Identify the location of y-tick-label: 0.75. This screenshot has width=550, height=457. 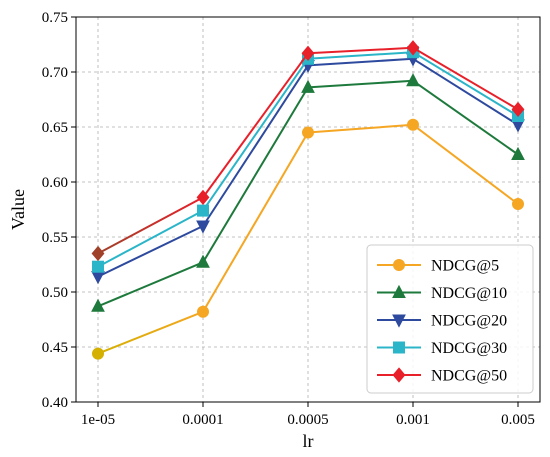
(55, 18).